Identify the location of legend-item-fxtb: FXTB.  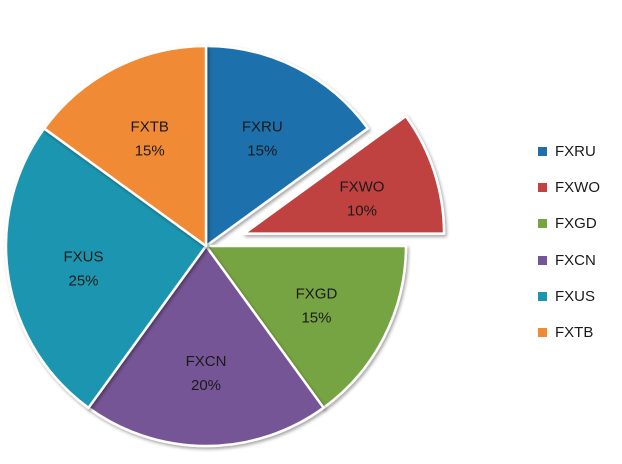
(578, 333).